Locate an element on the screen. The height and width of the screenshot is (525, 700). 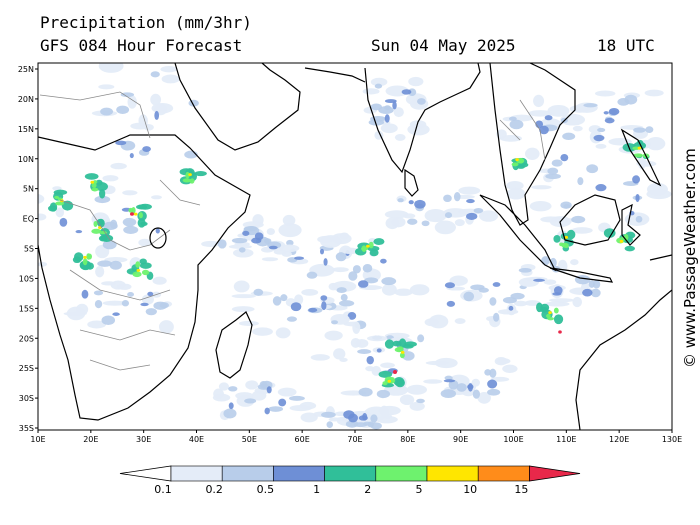
latitude-axis: 25N 20N 15N 10N 5N EQ 5S 10S 15S 20S 25S 30S 35S is located at coordinates (28, 249).